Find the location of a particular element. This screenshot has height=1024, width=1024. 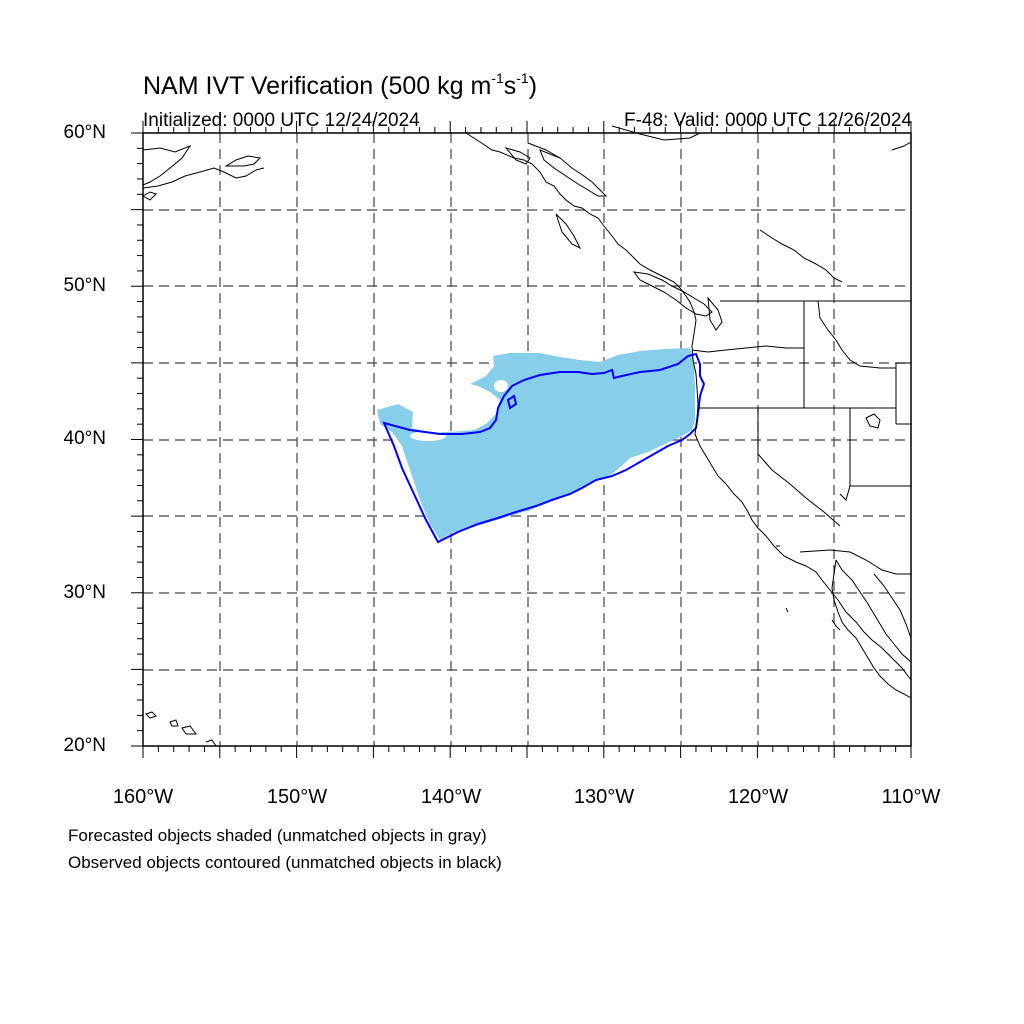

lat-label-60n: 60°N is located at coordinates (84, 132).